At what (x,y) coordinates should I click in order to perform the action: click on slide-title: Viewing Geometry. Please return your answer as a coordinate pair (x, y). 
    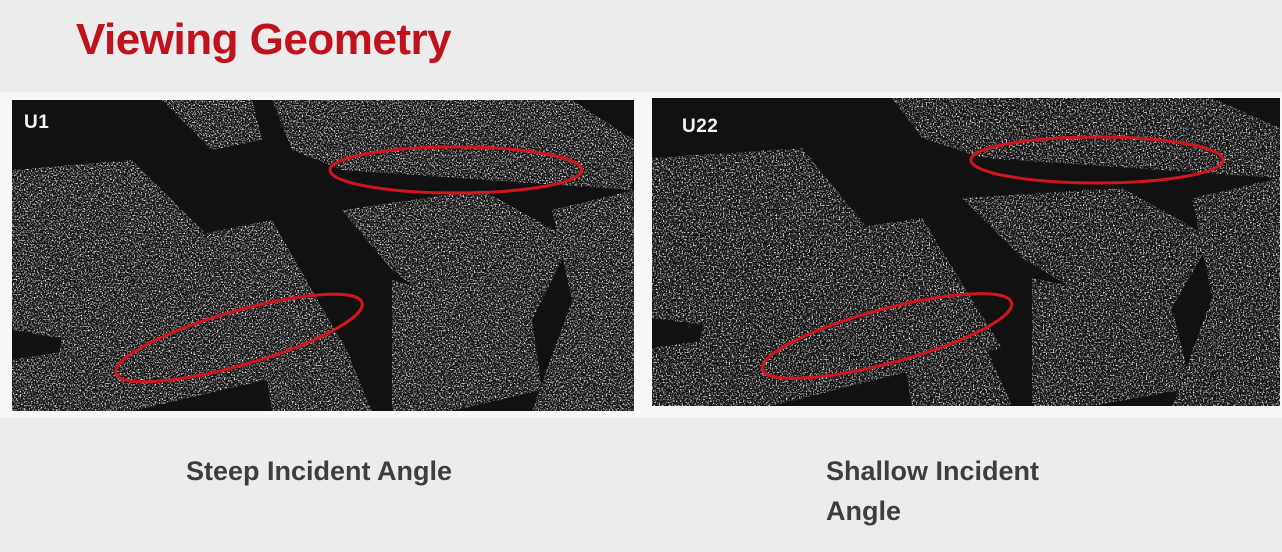
    Looking at the image, I should click on (264, 39).